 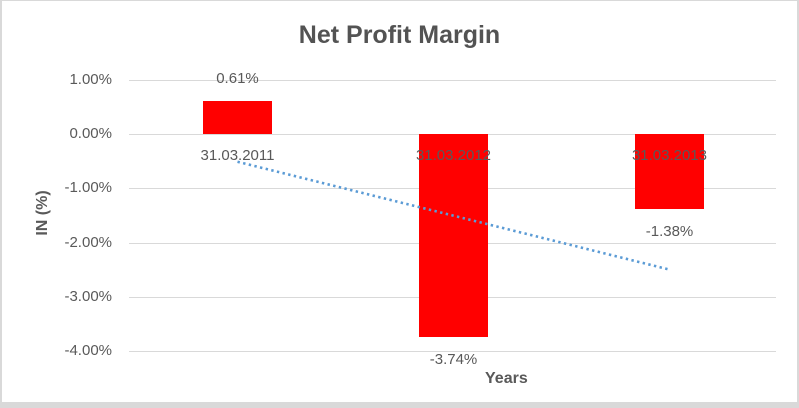 I want to click on category-label: 31.03.2013, so click(x=669, y=156).